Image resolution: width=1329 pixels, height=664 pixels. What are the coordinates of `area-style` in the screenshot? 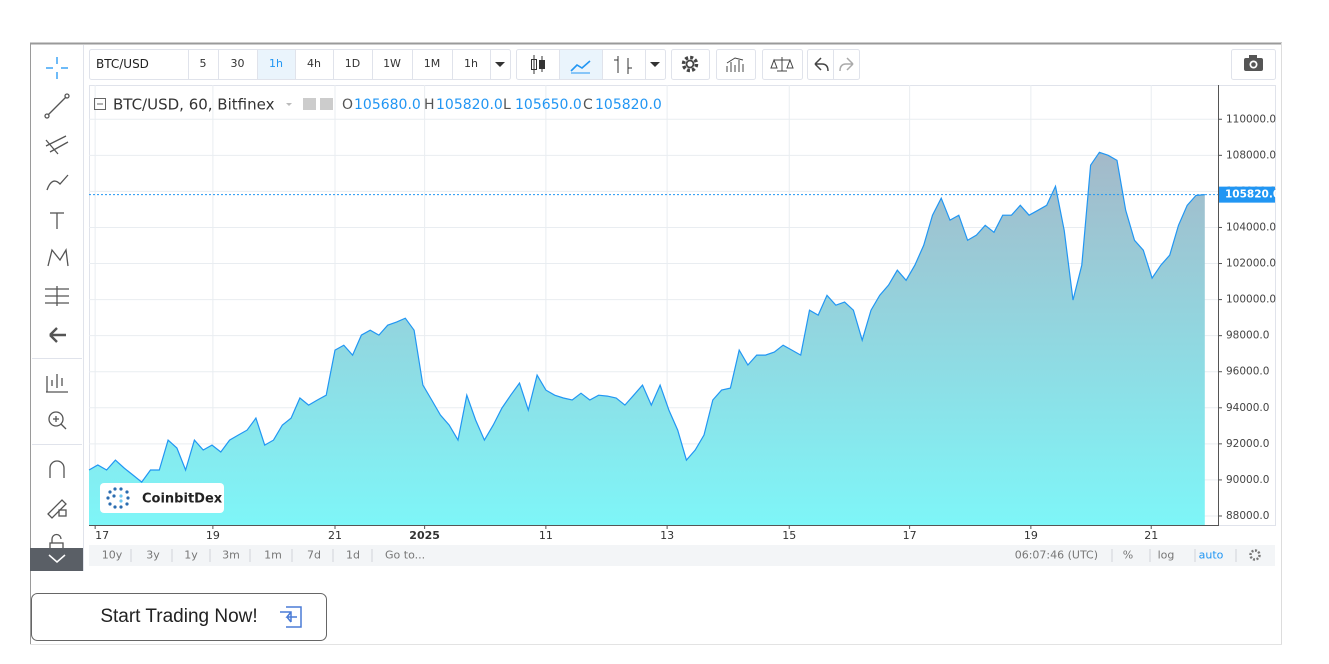 It's located at (580, 66).